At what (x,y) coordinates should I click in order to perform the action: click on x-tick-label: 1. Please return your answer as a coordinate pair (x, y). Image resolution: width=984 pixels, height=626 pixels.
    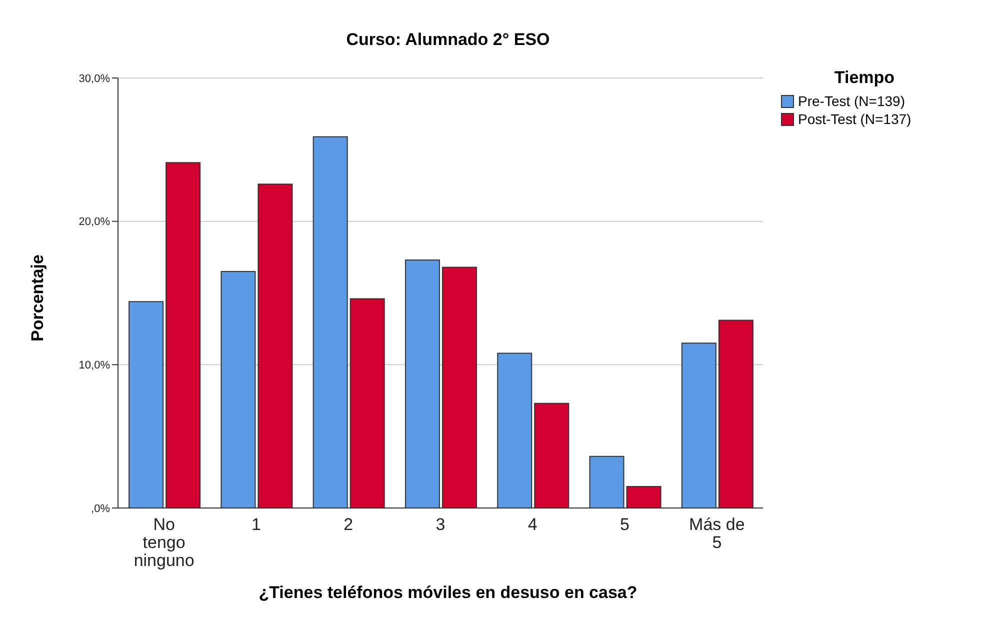
    Looking at the image, I should click on (256, 524).